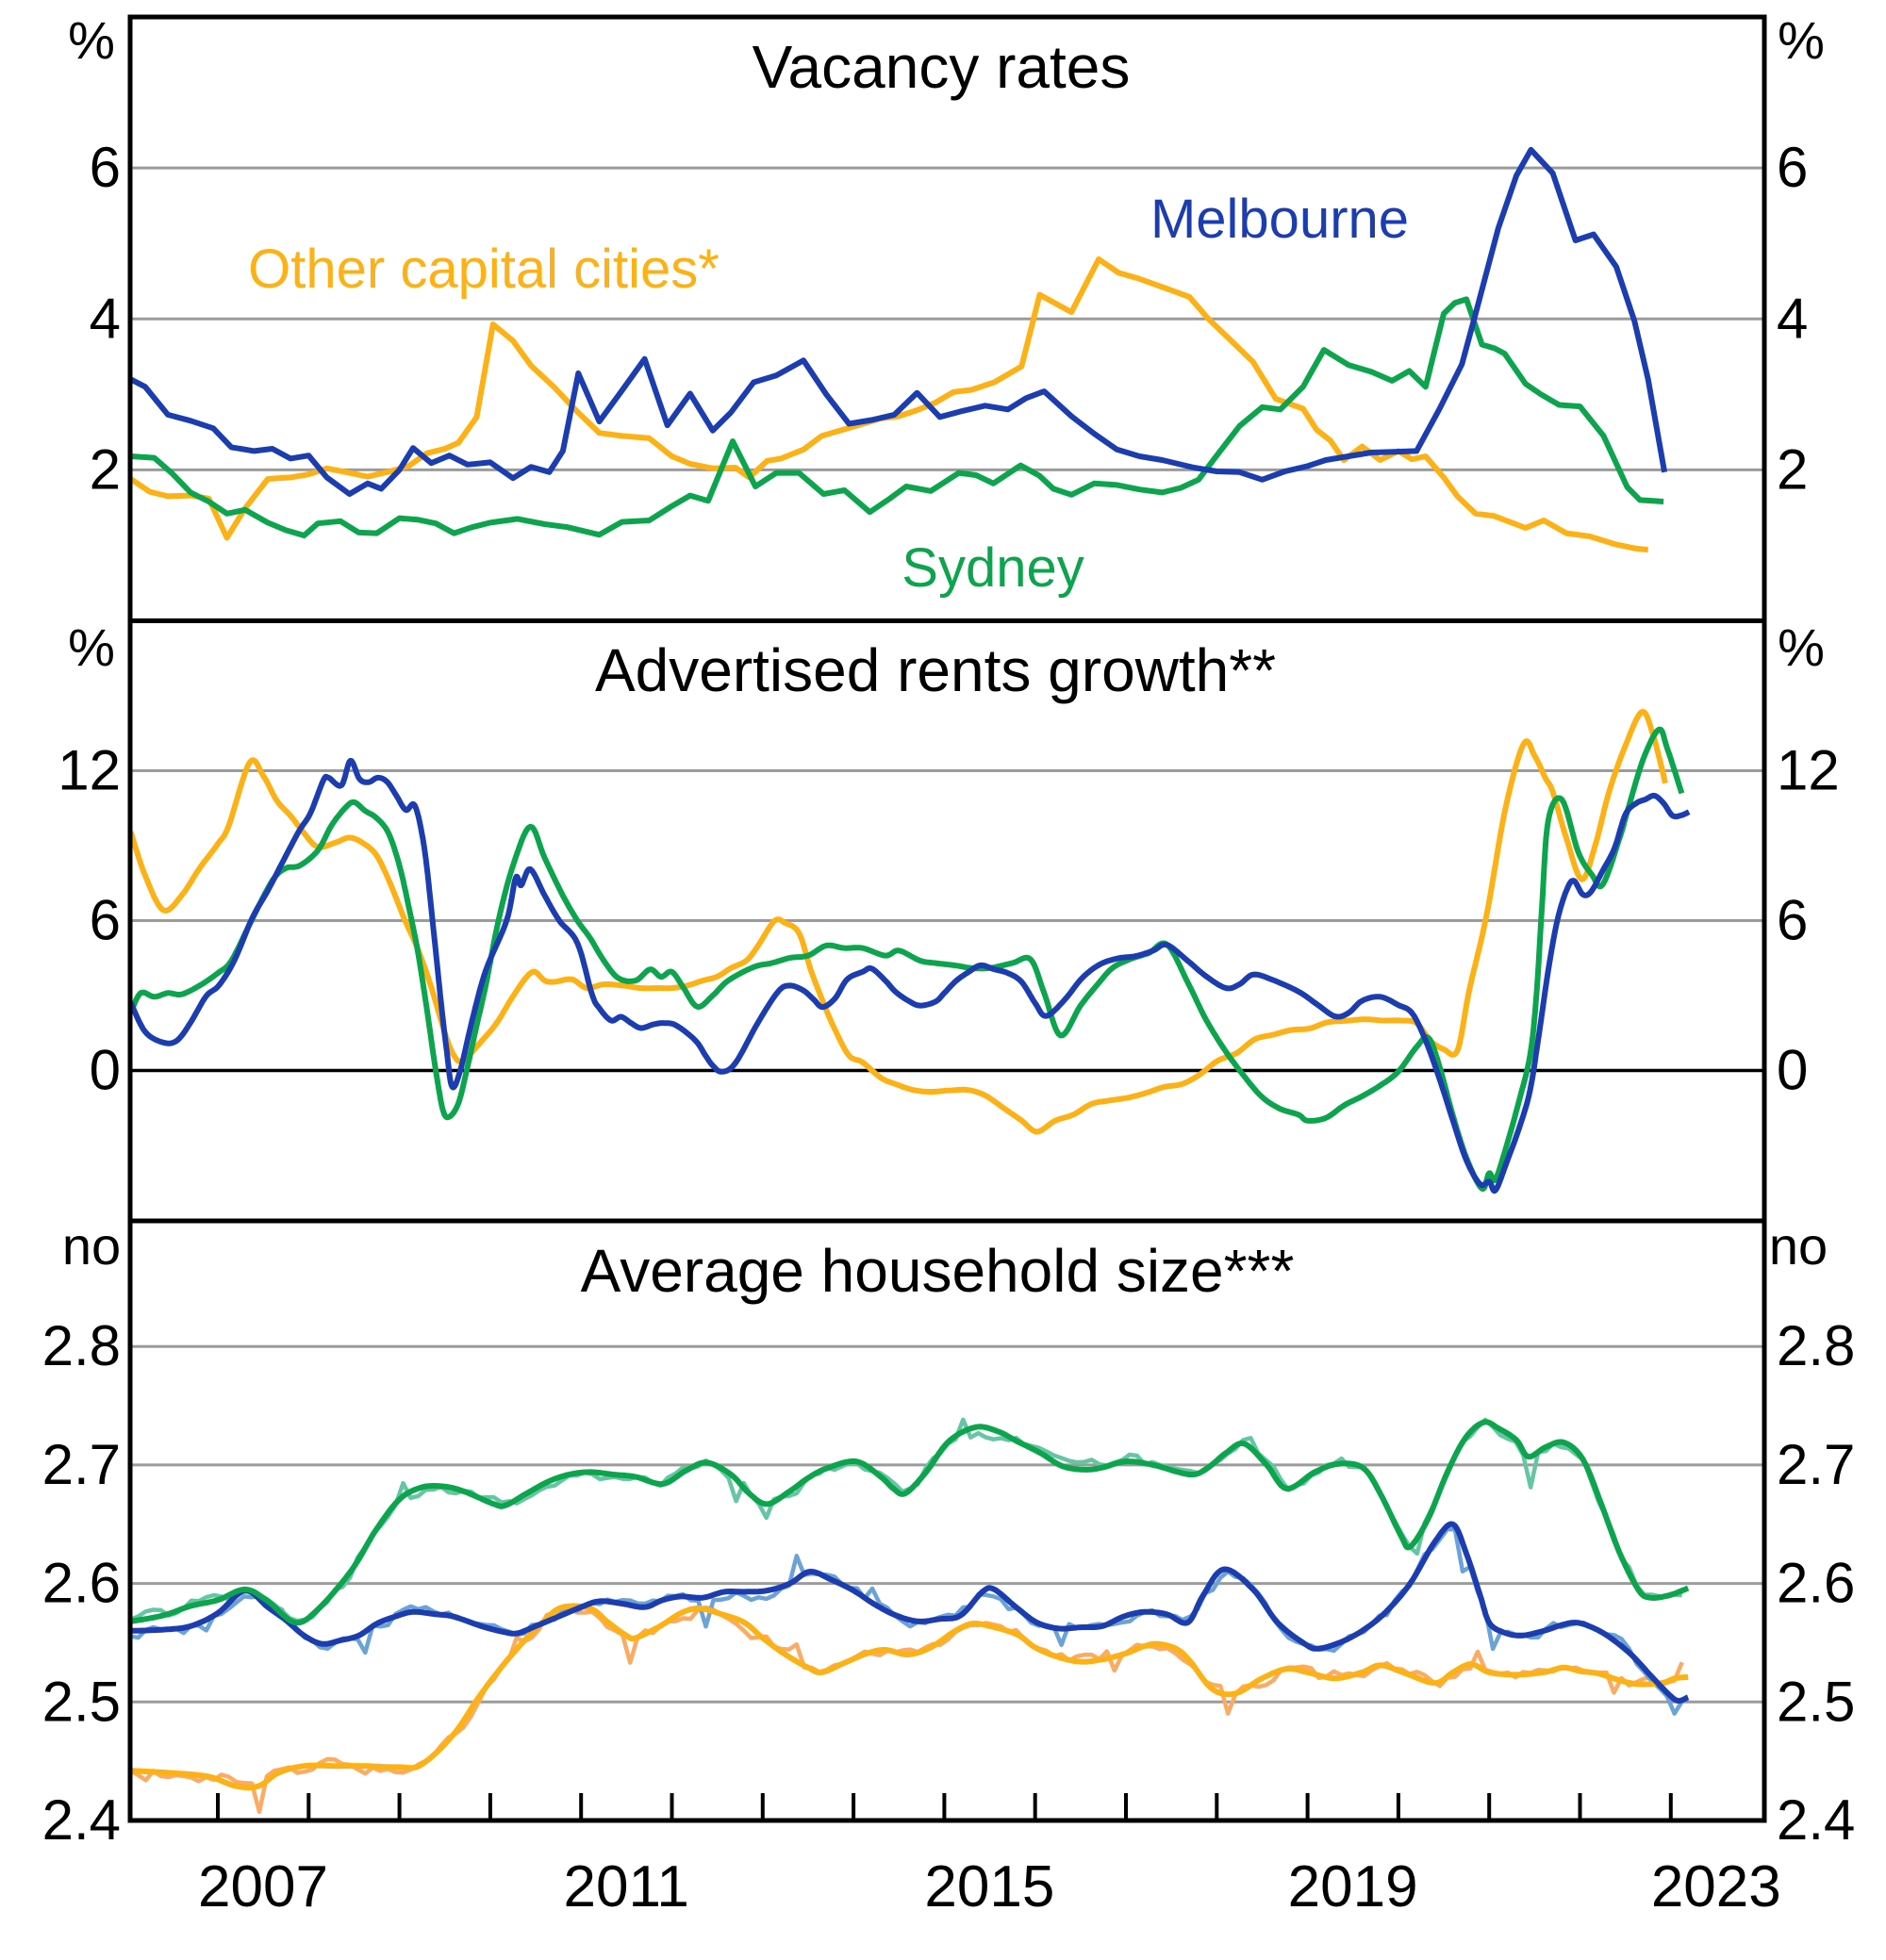  What do you see at coordinates (942, 67) in the screenshot?
I see `svg-text: Vacancy rates` at bounding box center [942, 67].